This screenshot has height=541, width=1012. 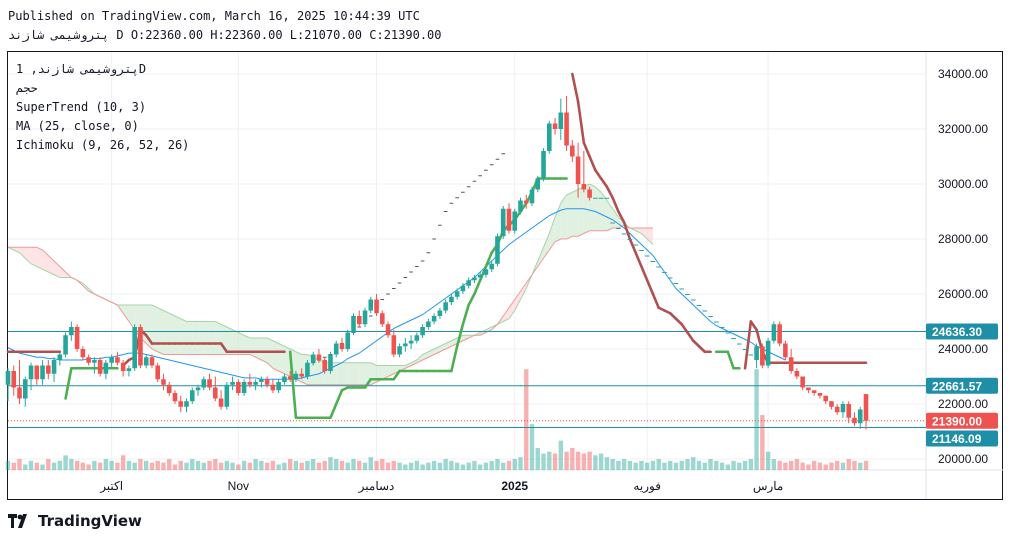 I want to click on legend-ma: MA (25, close, 0), so click(x=77, y=126).